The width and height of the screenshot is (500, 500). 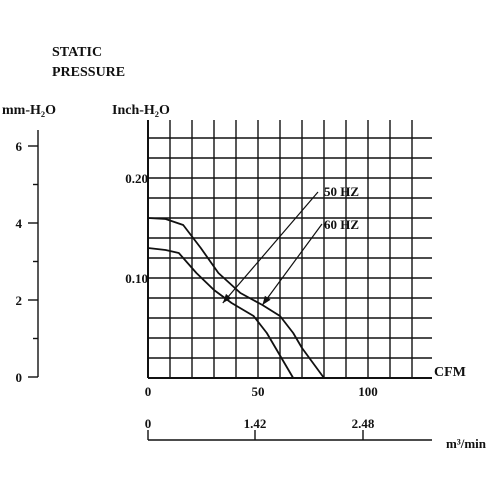 I want to click on bottom-tick-label: 2.48, so click(x=363, y=423).